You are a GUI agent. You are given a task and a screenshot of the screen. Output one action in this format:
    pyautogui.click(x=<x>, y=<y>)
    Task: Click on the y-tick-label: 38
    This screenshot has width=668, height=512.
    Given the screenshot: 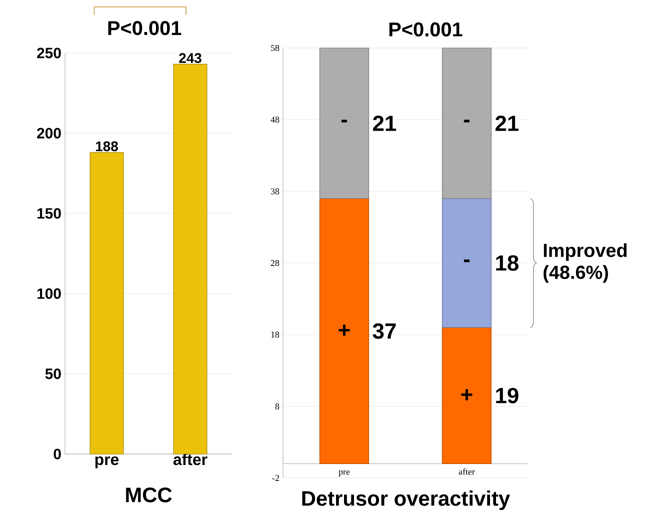 What is the action you would take?
    pyautogui.click(x=275, y=191)
    